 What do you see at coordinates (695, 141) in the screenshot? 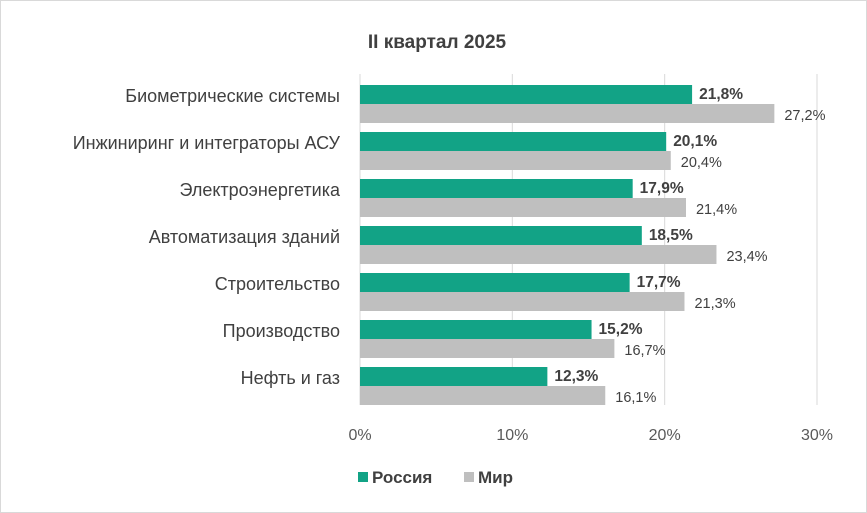
I see `data-label-russia: 20,1%` at bounding box center [695, 141].